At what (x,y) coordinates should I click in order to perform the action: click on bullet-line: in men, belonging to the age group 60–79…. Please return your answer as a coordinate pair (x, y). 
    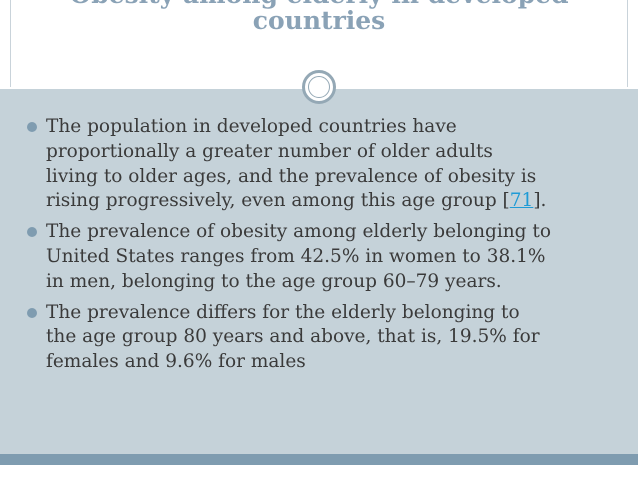
    Looking at the image, I should click on (274, 281).